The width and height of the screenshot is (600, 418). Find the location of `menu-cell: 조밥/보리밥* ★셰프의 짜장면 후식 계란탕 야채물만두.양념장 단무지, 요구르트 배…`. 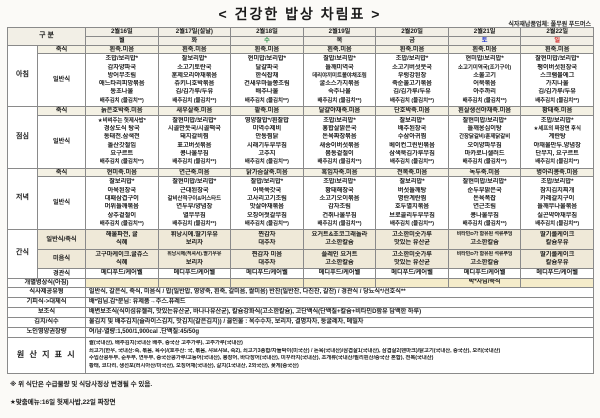

menu-cell: 조밥/보리밥* ★셰프의 짜장면 후식 계란탕 야채물만두.양념장 단무지, 요구르트 배… is located at coordinates (557, 141).